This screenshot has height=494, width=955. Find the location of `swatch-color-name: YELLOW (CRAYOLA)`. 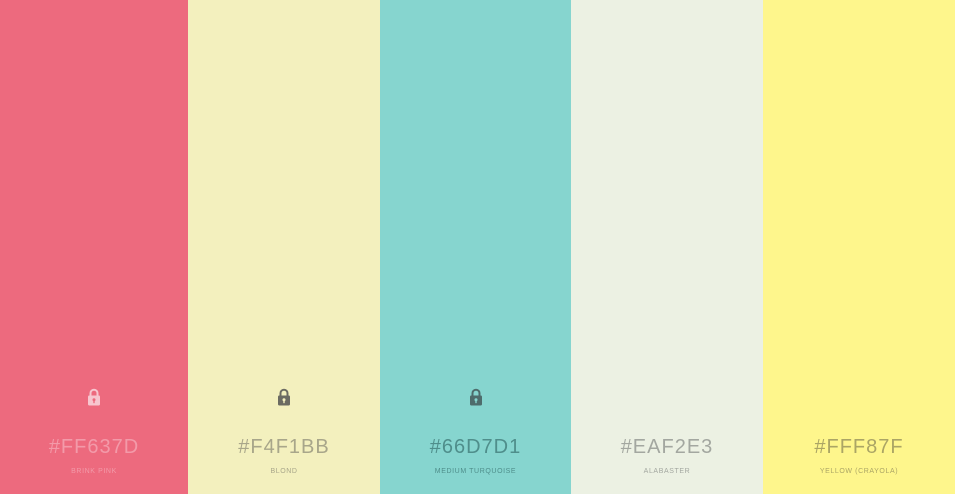

swatch-color-name: YELLOW (CRAYOLA) is located at coordinates (859, 471).